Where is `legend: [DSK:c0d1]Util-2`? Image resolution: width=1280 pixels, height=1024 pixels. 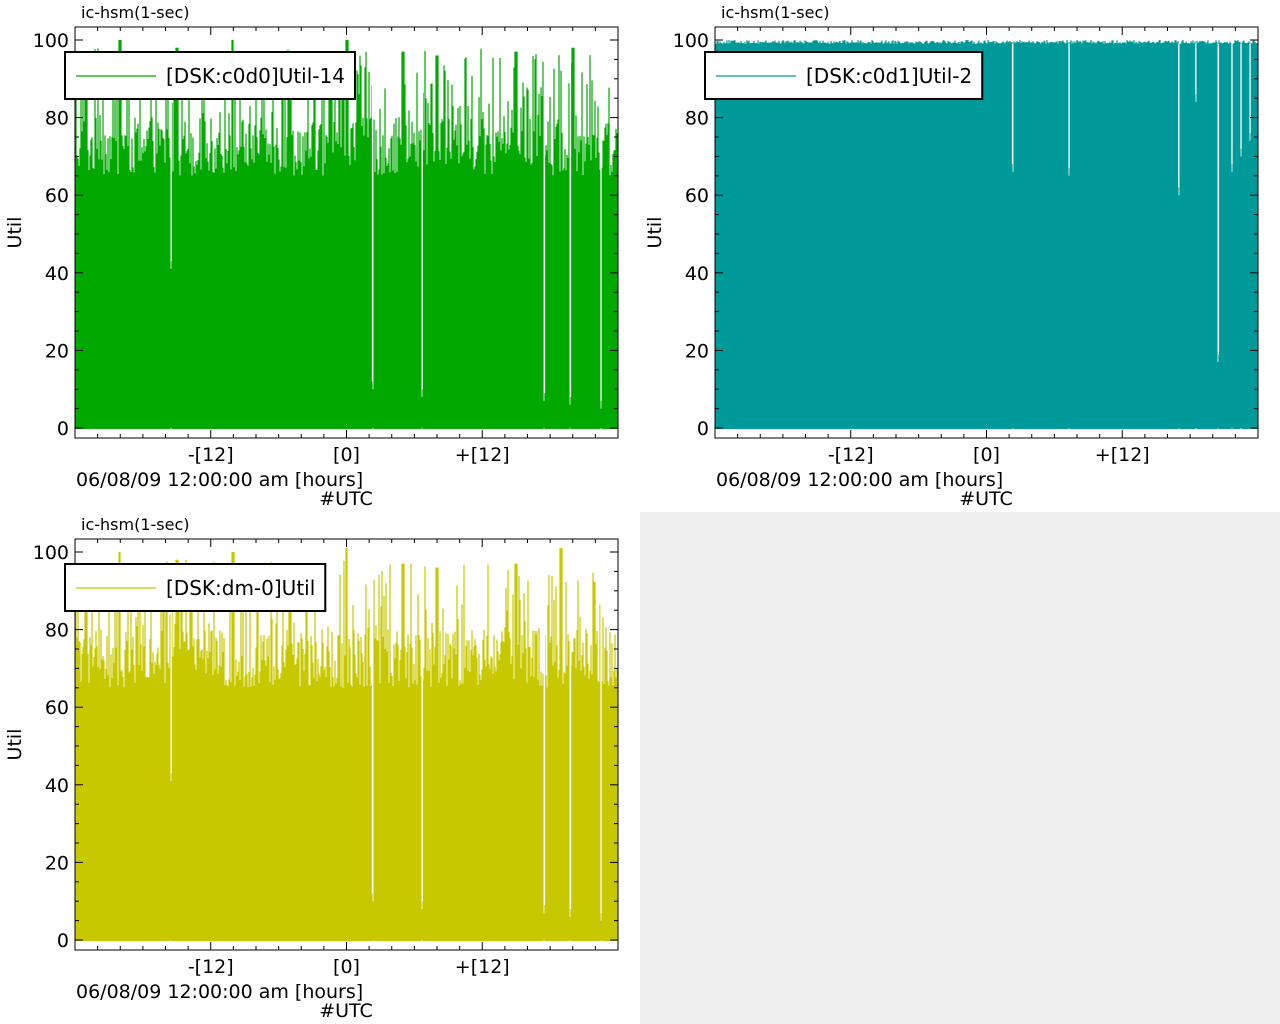
legend: [DSK:c0d1]Util-2 is located at coordinates (844, 75).